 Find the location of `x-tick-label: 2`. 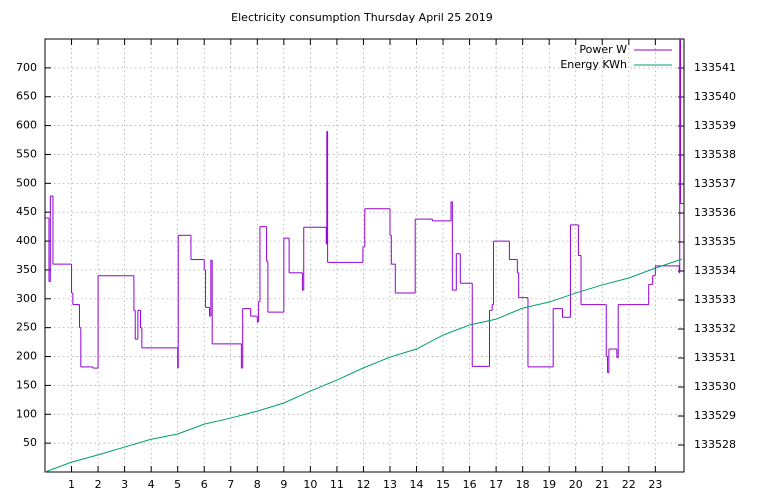

x-tick-label: 2 is located at coordinates (98, 484).